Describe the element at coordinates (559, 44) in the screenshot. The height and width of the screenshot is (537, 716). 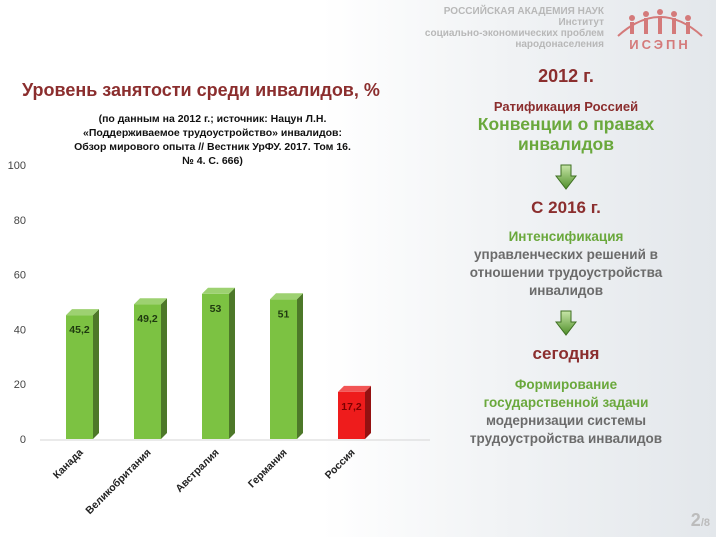
I see `org-line-4: народонаселения` at that location.